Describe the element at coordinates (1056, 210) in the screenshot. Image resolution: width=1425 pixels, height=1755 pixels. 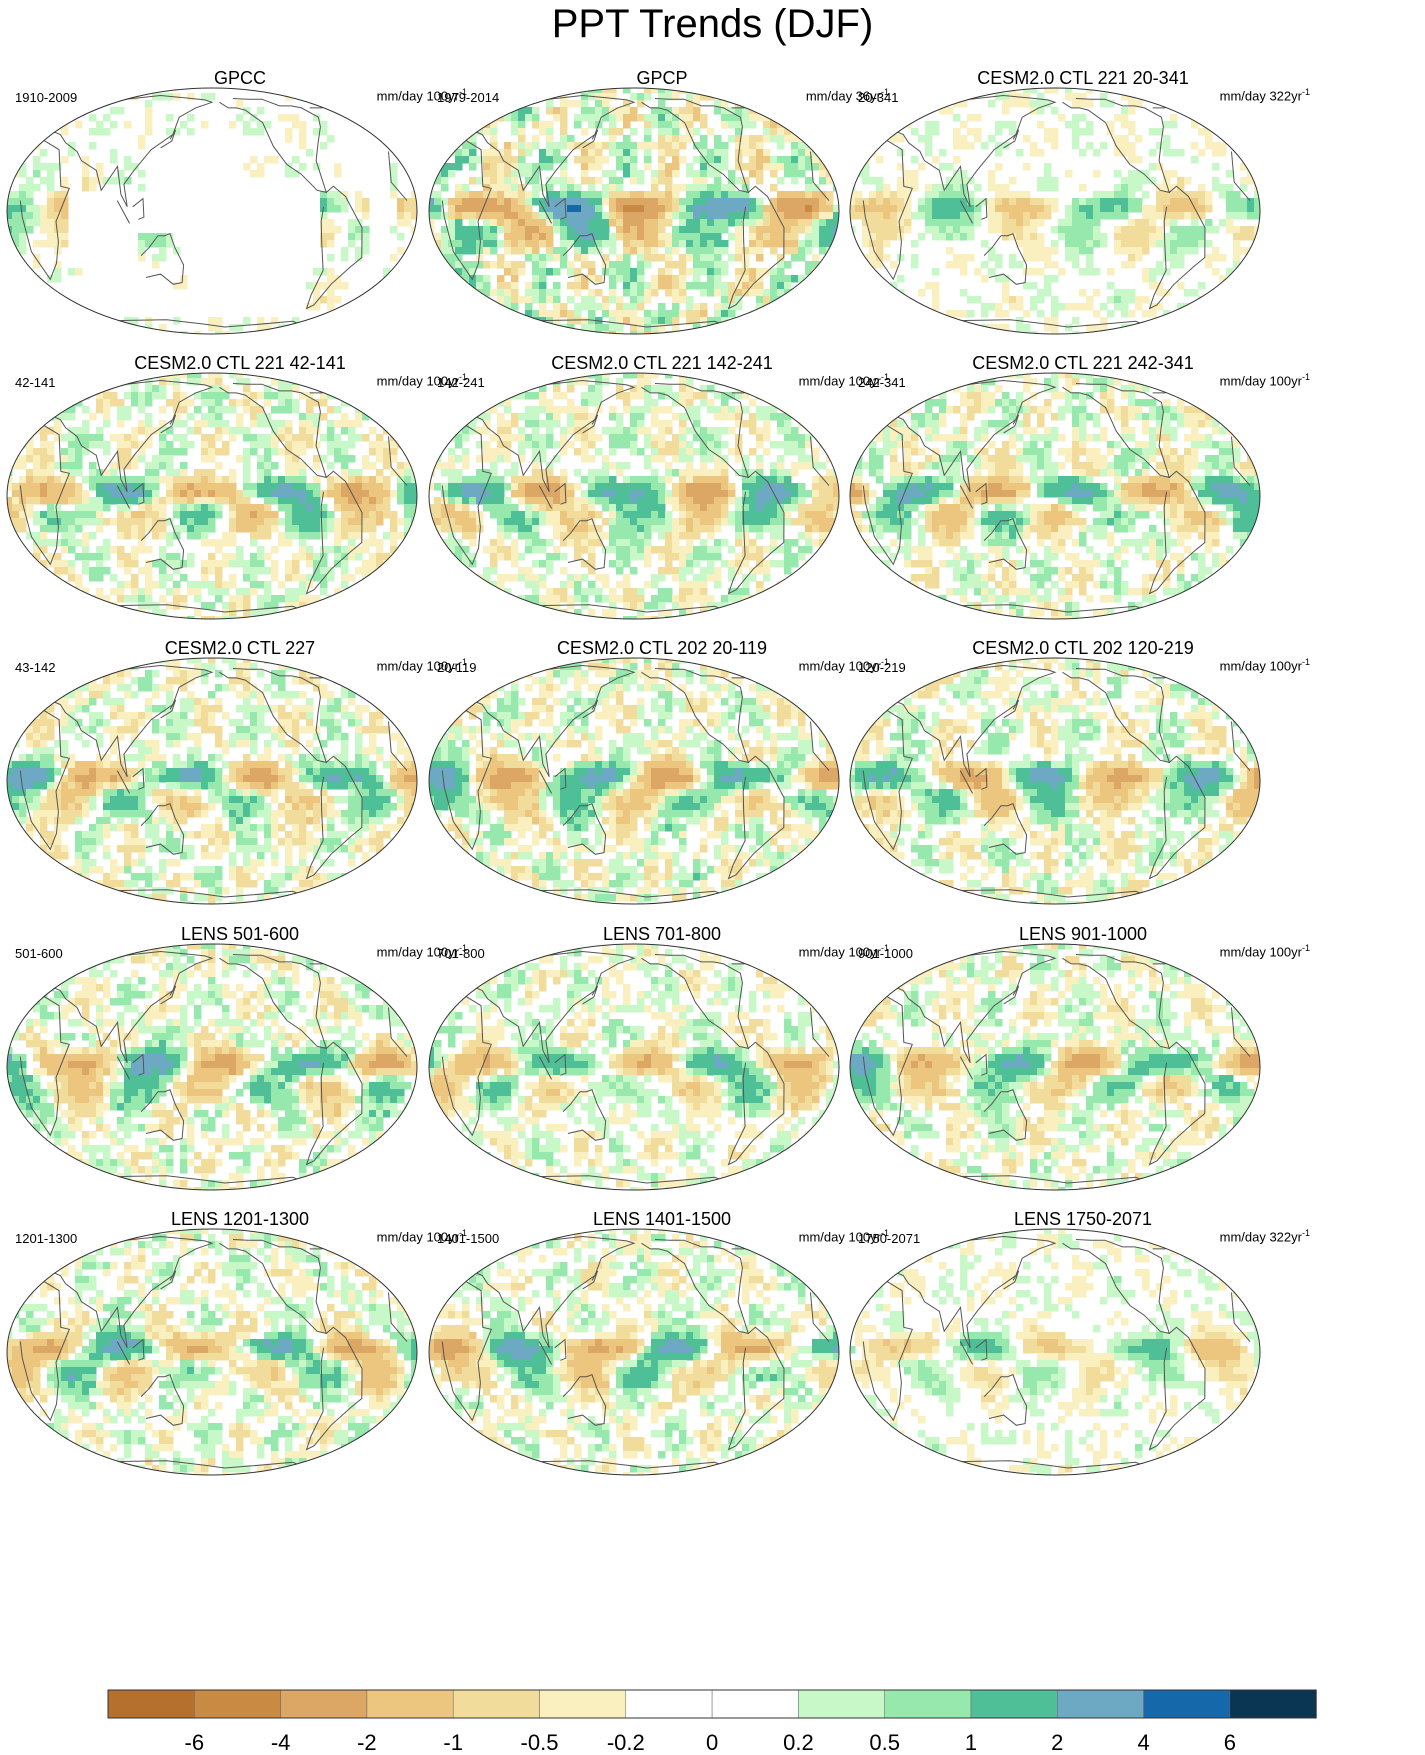
I see `coastlines` at that location.